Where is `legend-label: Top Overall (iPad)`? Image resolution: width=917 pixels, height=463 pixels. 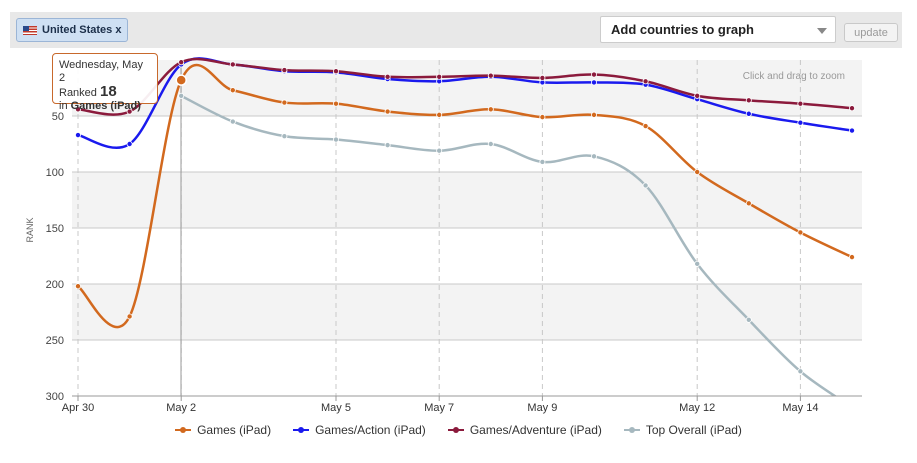
legend-label: Top Overall (iPad) is located at coordinates (693, 430).